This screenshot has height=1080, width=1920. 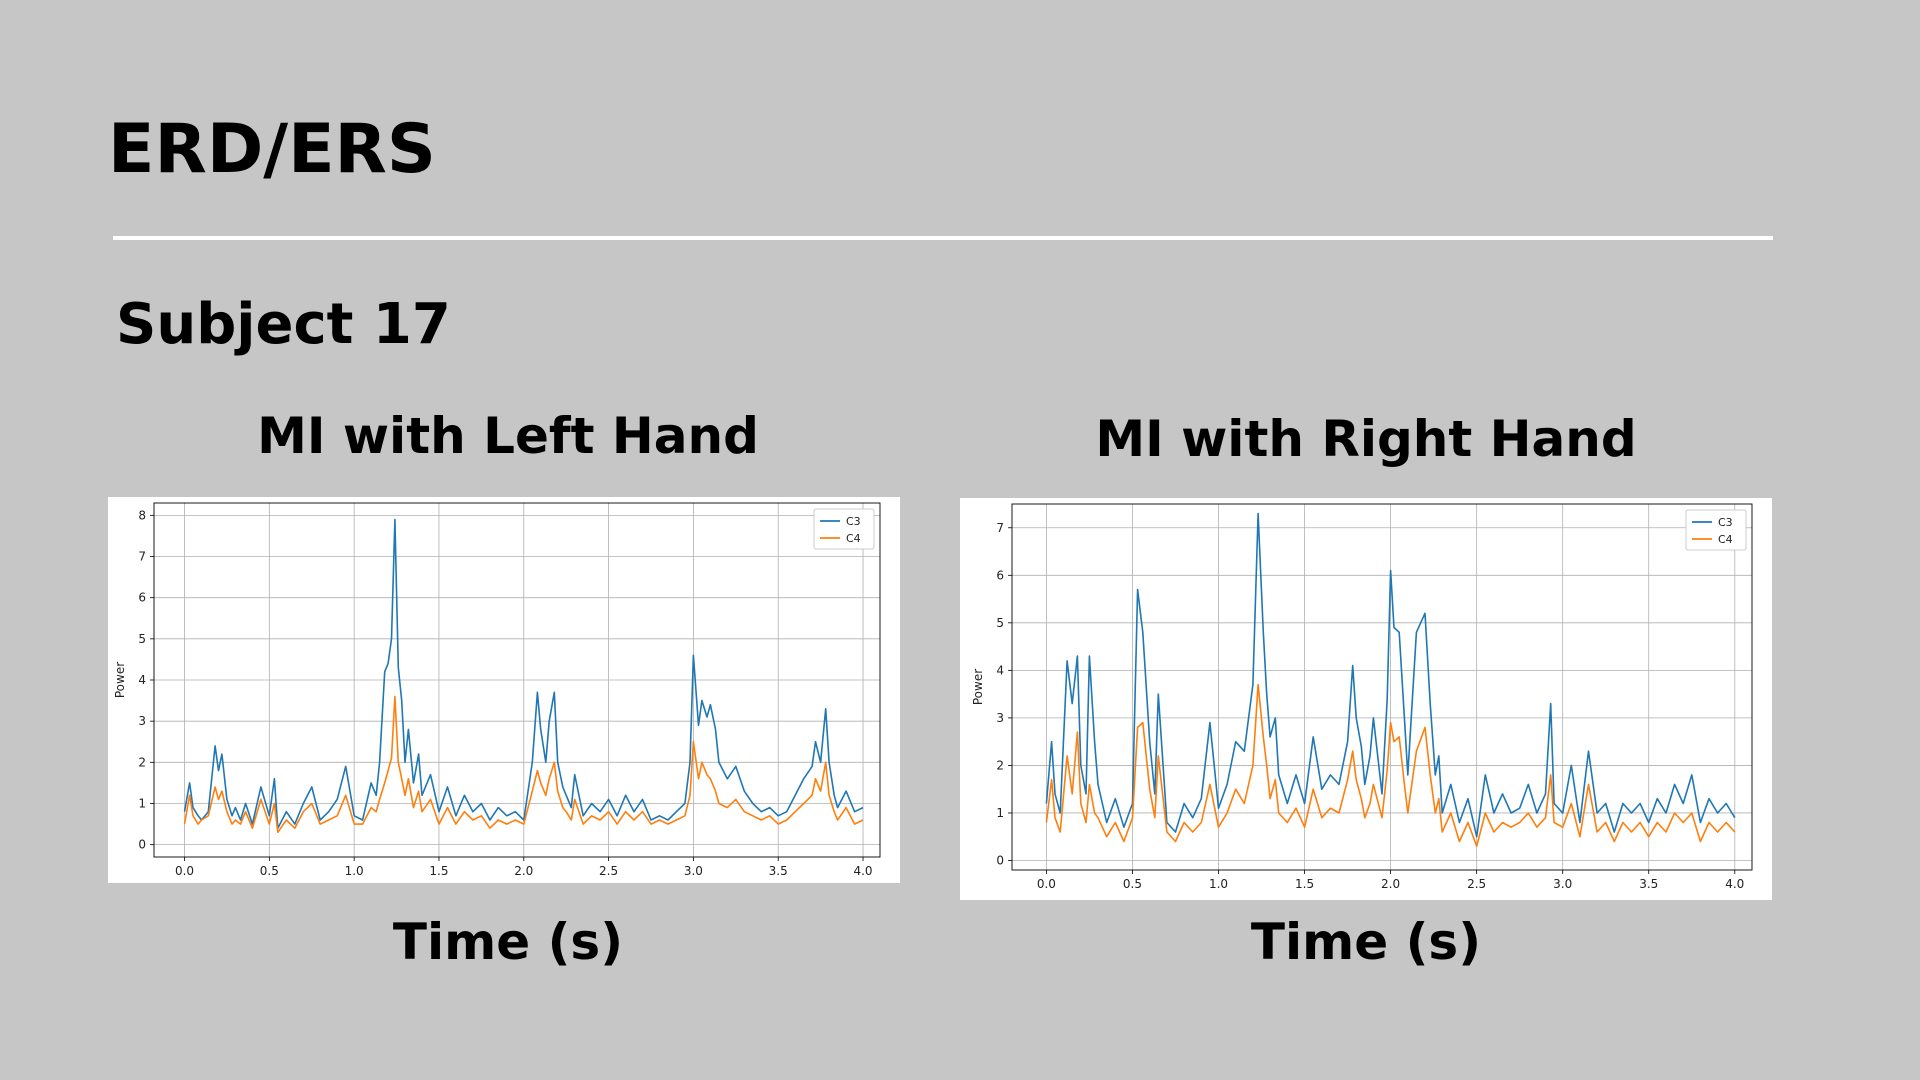 I want to click on chart1-y-tick-label: 7, so click(x=142, y=557).